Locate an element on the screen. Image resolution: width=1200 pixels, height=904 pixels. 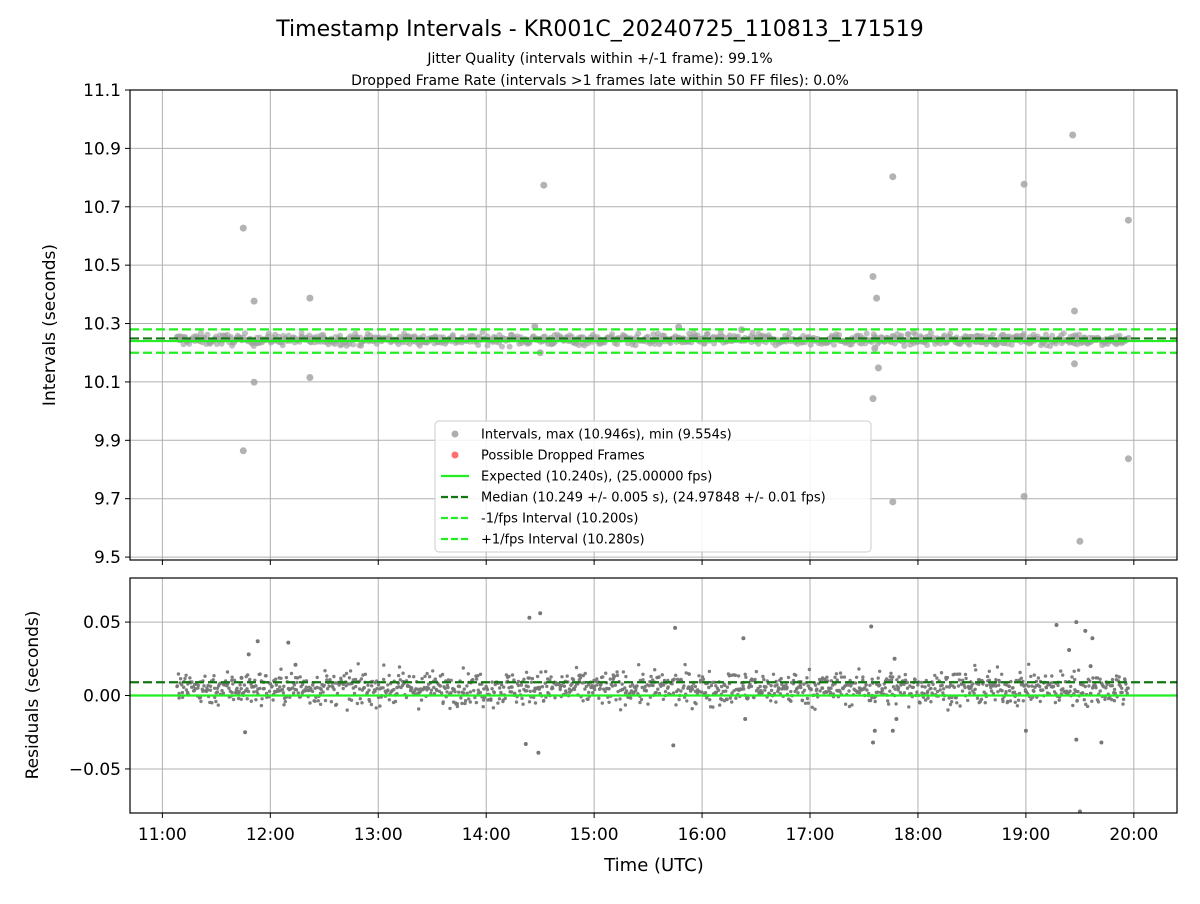
y-tick-label: 10.7 is located at coordinates (102, 208).